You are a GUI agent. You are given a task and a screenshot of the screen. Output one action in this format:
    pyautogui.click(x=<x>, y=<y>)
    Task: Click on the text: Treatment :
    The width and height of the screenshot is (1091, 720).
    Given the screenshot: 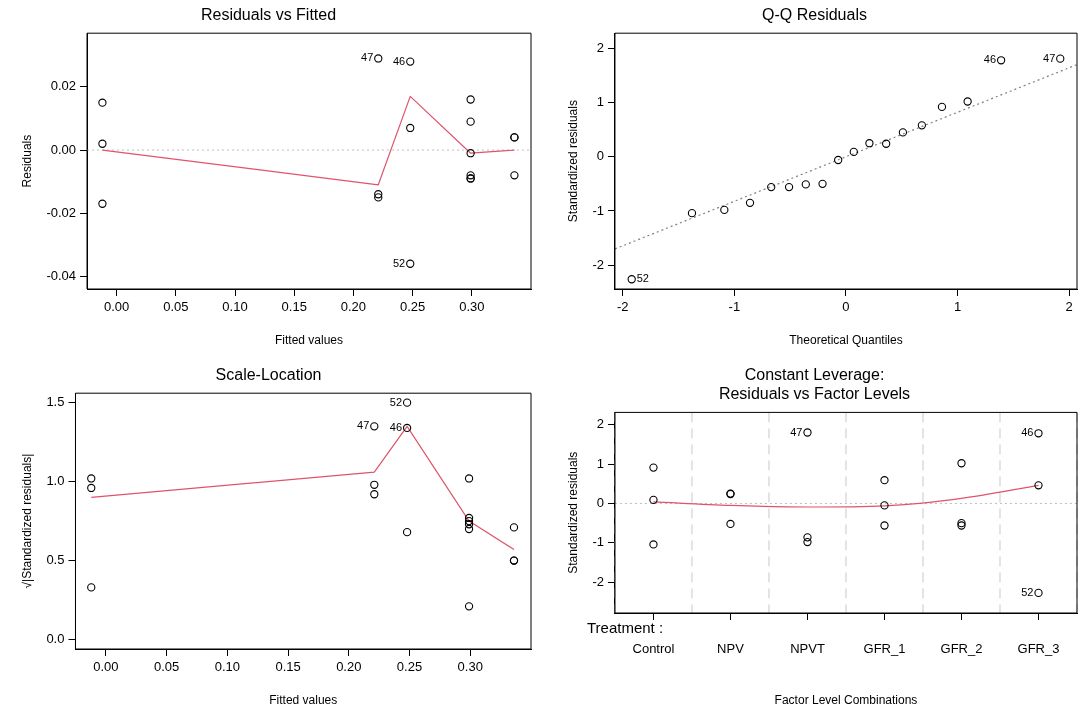 What is the action you would take?
    pyautogui.click(x=625, y=627)
    